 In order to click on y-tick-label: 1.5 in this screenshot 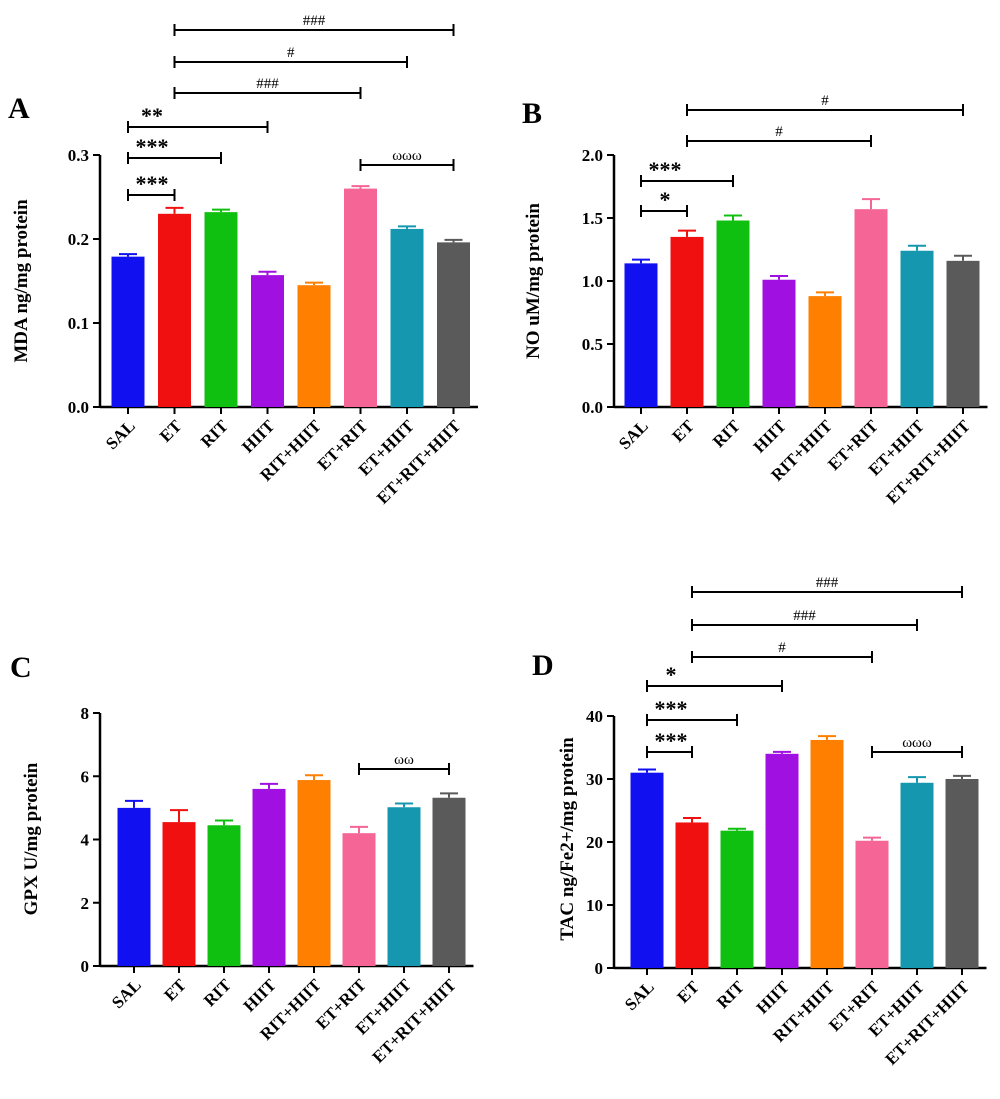, I will do `click(592, 218)`.